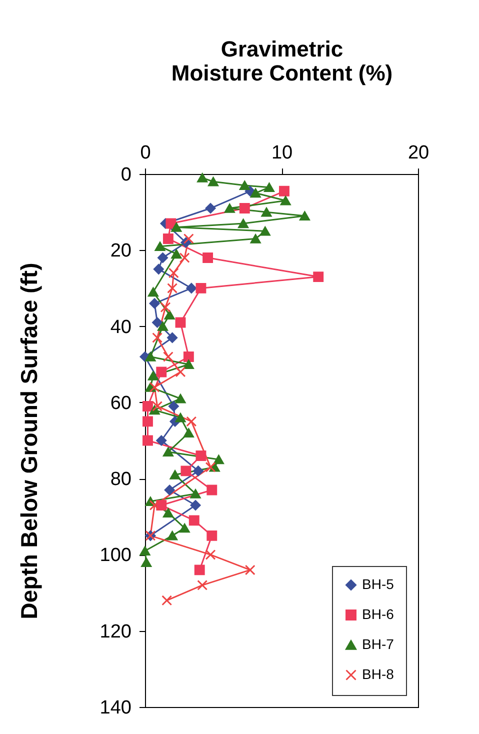 Image resolution: width=479 pixels, height=734 pixels. I want to click on y-axis-title: Depth Below Ground Surface (ft), so click(29, 441).